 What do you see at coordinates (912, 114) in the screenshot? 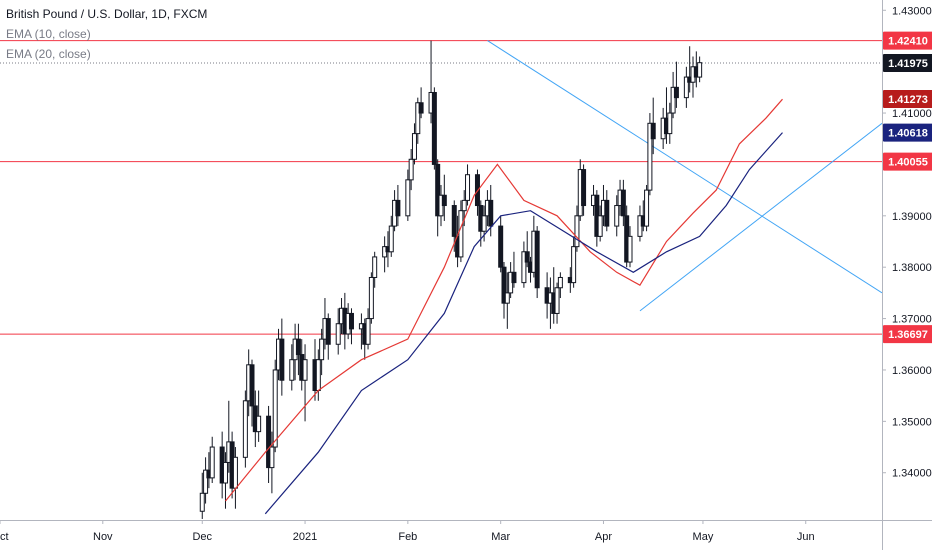
I see `y-tick-label: 1.41000` at bounding box center [912, 114].